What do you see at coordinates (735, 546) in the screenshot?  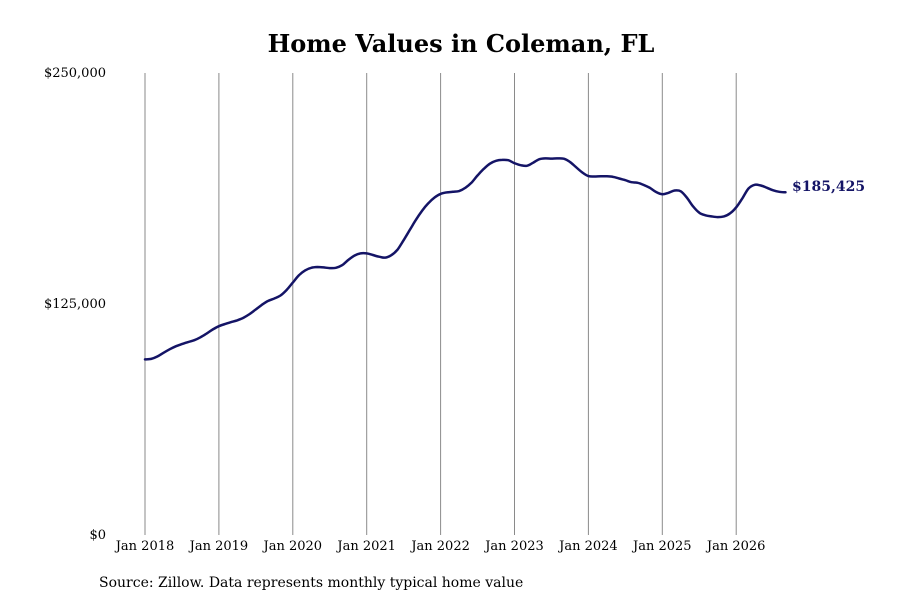 I see `x-tick-label: Jan 2026` at bounding box center [735, 546].